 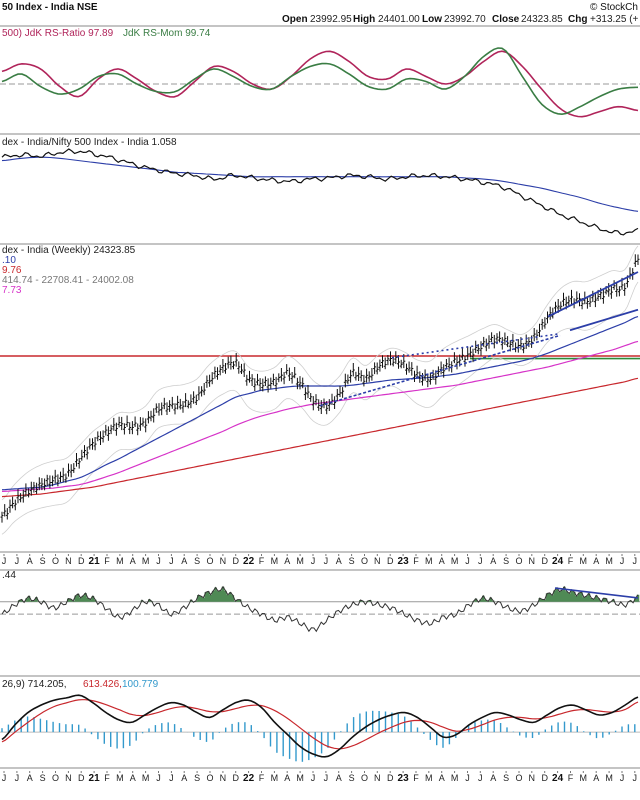 I want to click on macd-signal-line, so click(x=320, y=724).